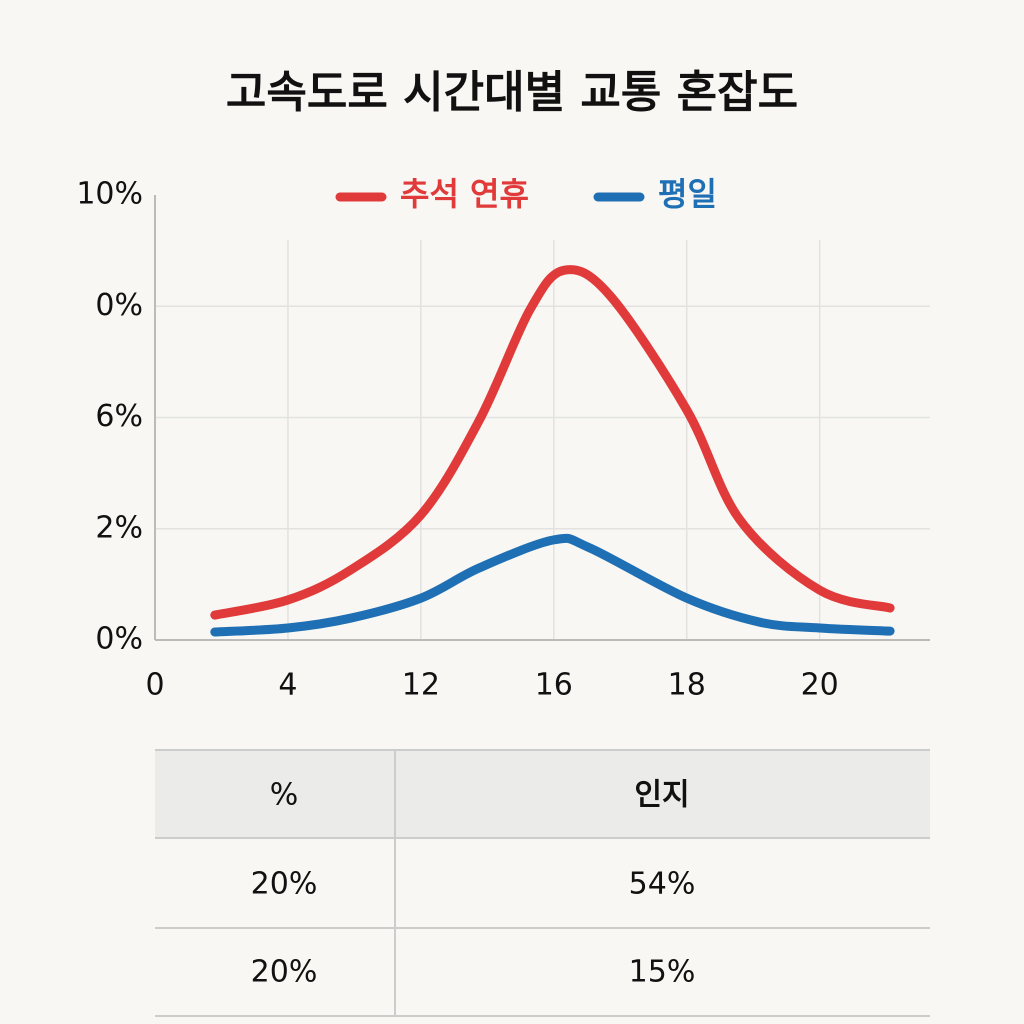 This screenshot has width=1024, height=1024. Describe the element at coordinates (661, 795) in the screenshot. I see `table-header: 인지` at that location.